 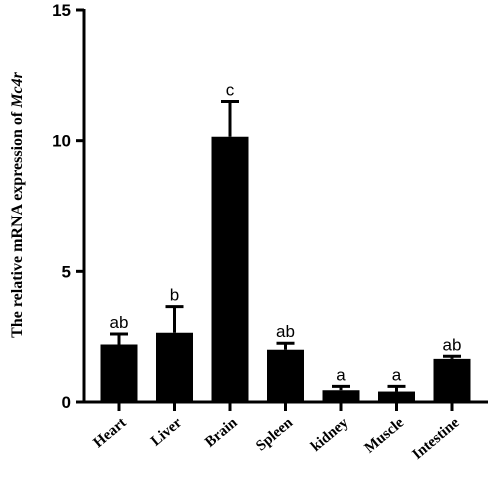 I want to click on bar-spleen, so click(x=285, y=375).